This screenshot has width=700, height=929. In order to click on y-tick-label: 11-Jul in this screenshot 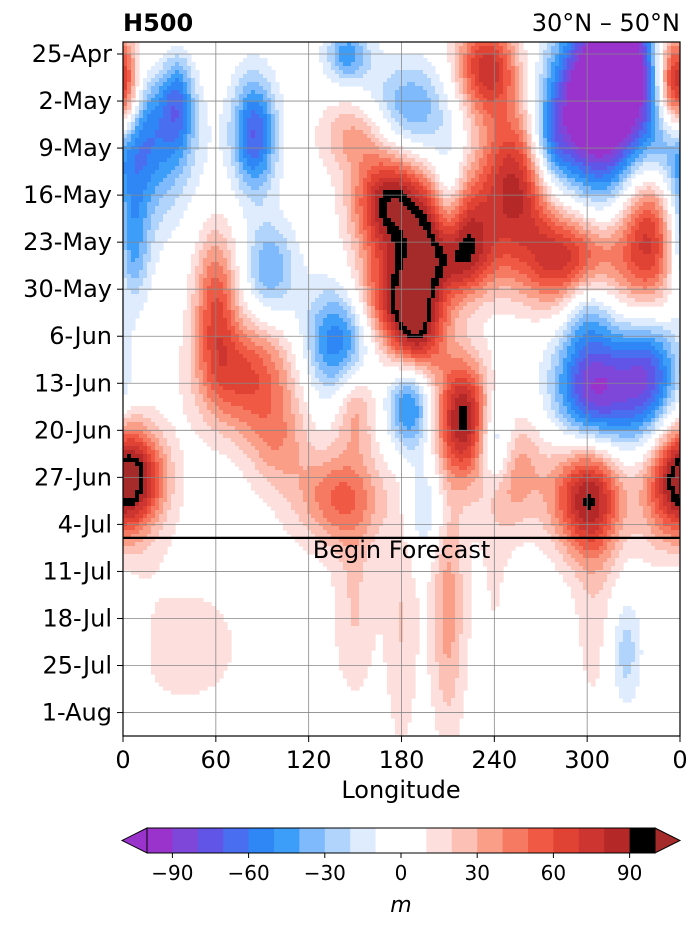, I will do `click(78, 571)`.